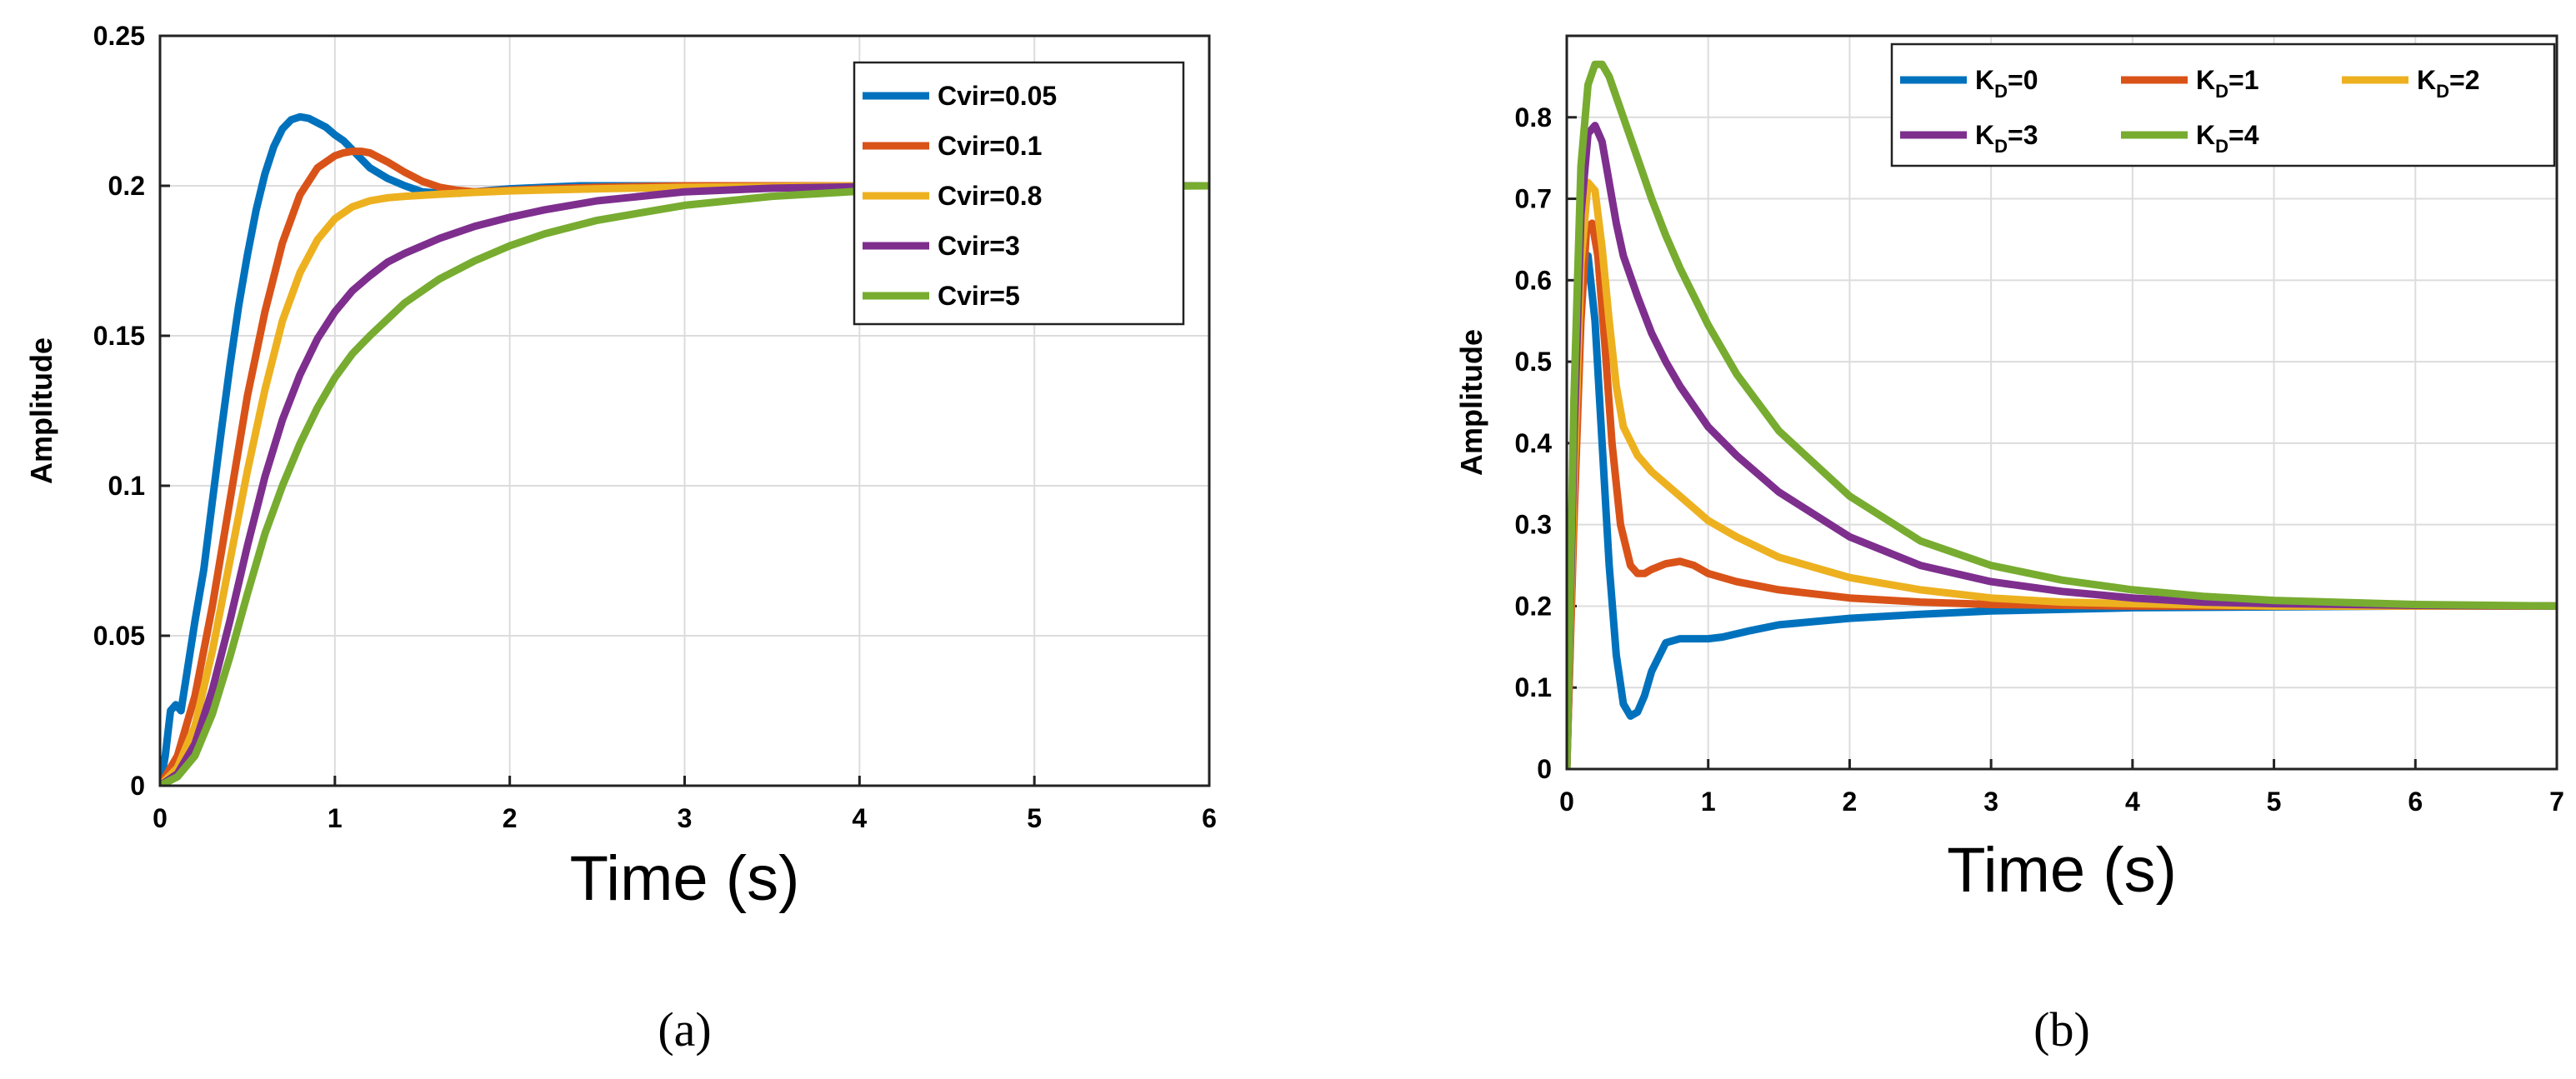 This screenshot has height=1079, width=2576. I want to click on legend-label: KD=3, so click(2007, 138).